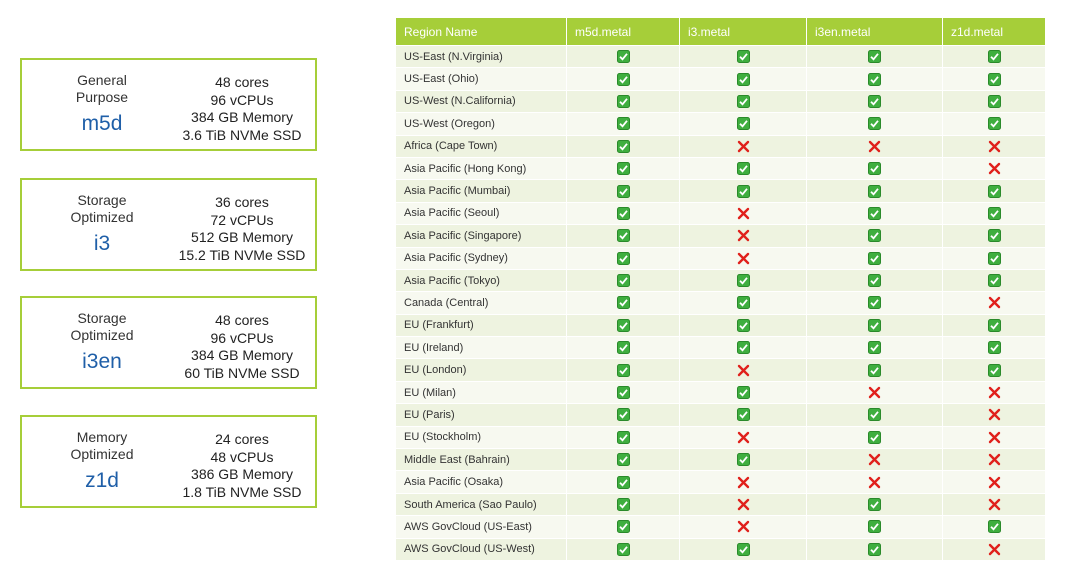 The width and height of the screenshot is (1073, 568). Describe the element at coordinates (102, 208) in the screenshot. I see `instance-category: Storage Optimized` at that location.